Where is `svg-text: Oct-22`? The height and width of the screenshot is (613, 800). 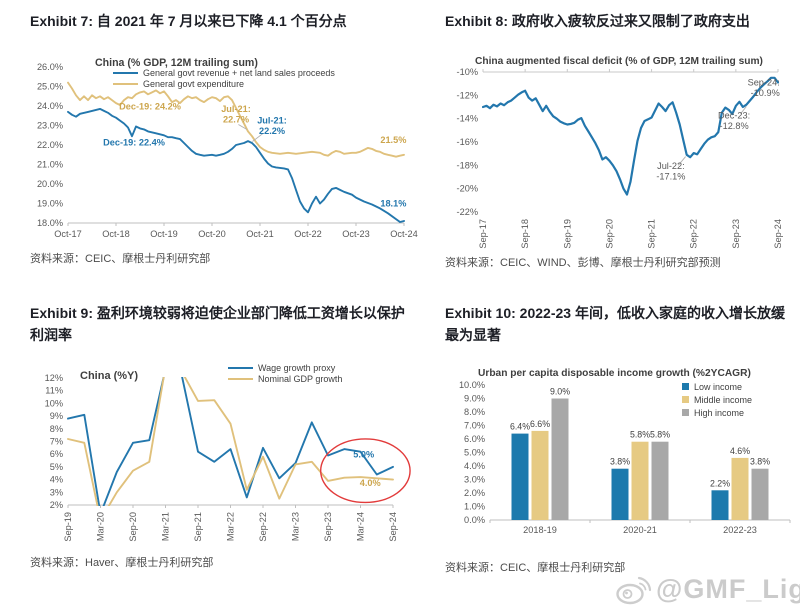 svg-text: Oct-22 is located at coordinates (308, 234).